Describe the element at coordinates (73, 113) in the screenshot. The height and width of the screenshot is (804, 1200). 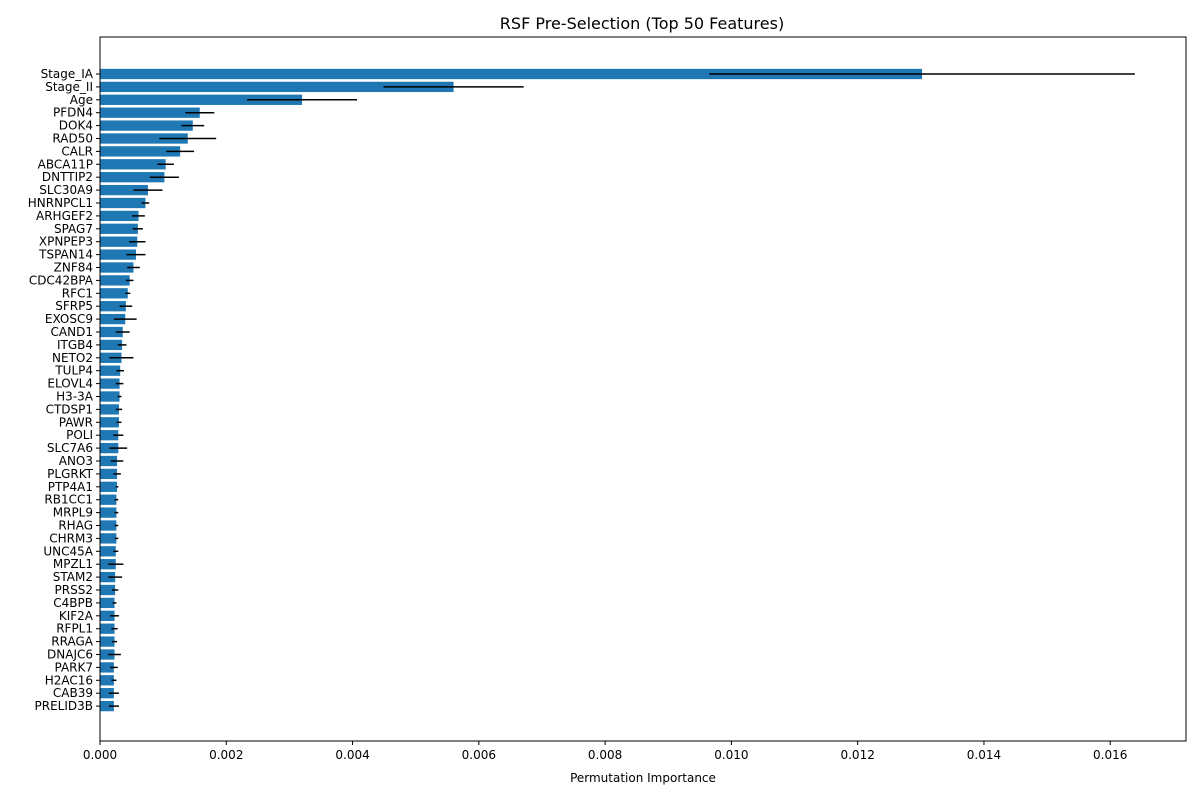
I see `y-tick-label: PFDN4` at that location.